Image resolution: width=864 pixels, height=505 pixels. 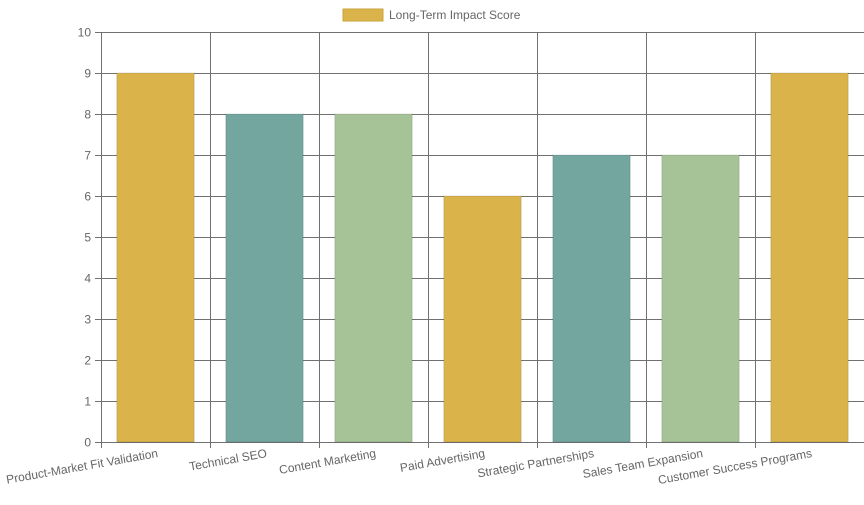 I want to click on x-tick-label: Content Marketing, so click(x=327, y=461).